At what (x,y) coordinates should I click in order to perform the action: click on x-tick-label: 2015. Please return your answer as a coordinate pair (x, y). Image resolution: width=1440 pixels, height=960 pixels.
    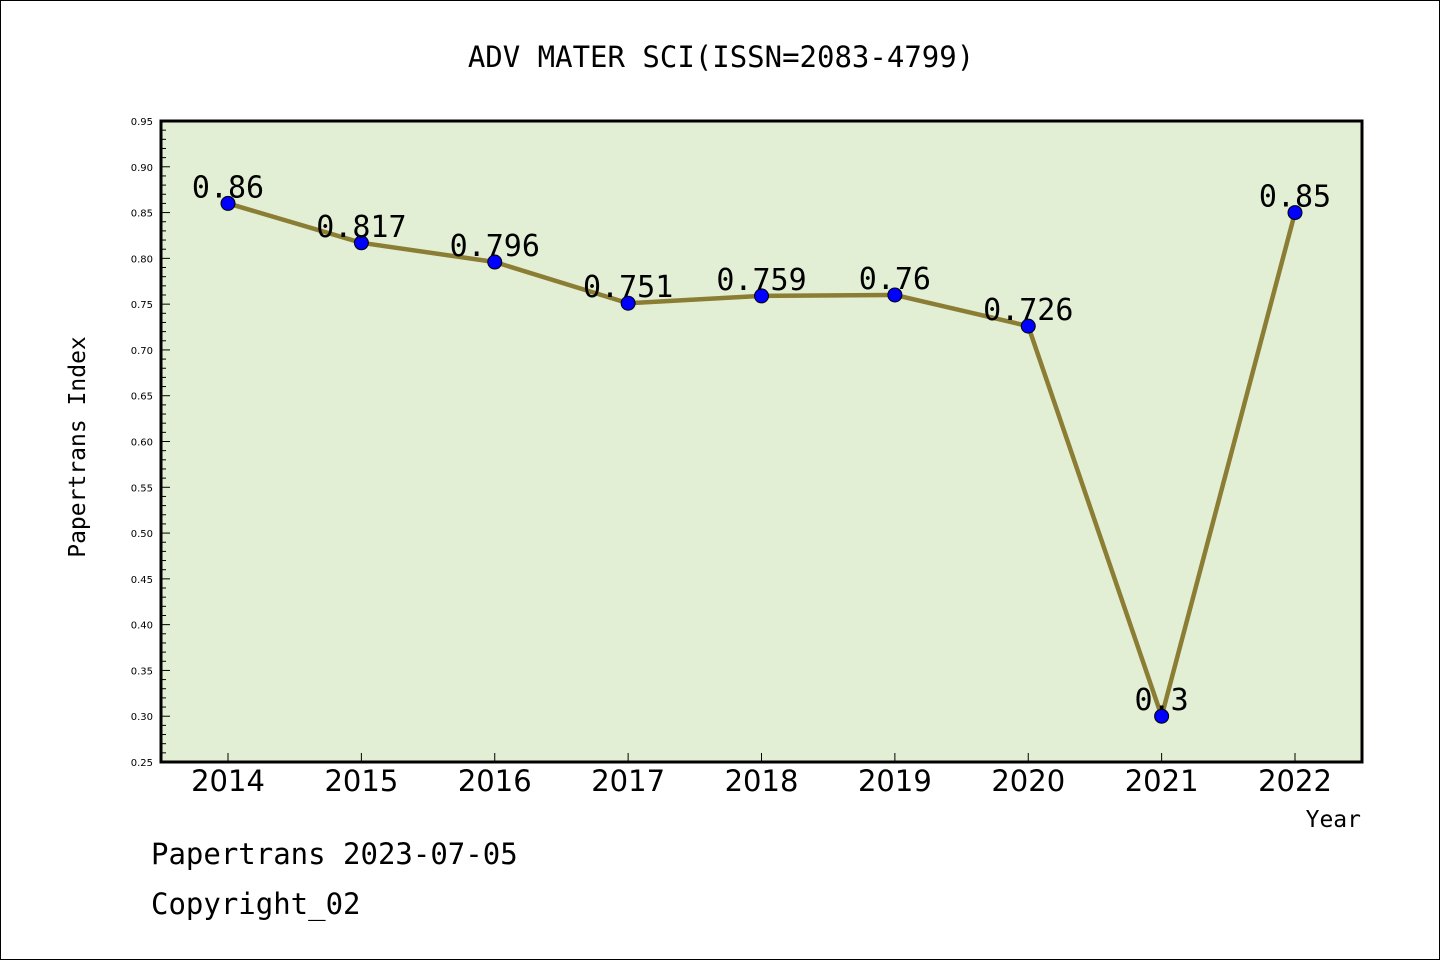
    Looking at the image, I should click on (361, 781).